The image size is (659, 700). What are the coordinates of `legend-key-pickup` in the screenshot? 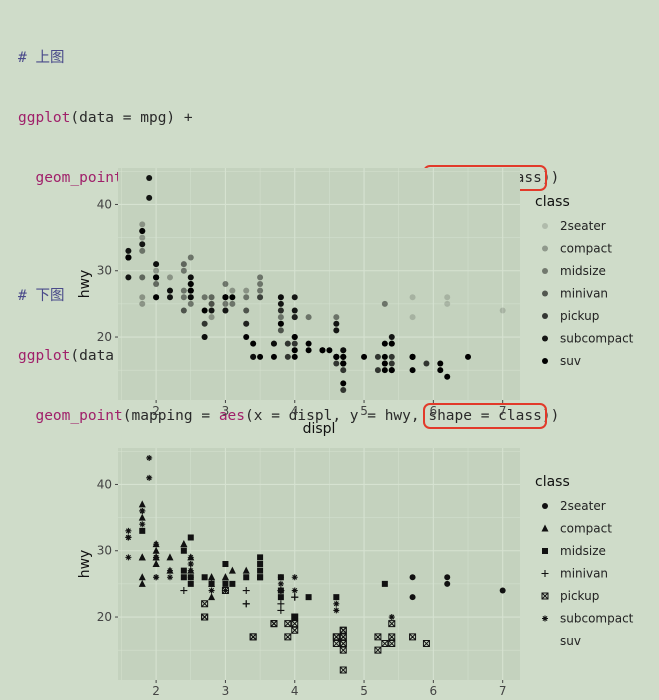 It's located at (545, 316).